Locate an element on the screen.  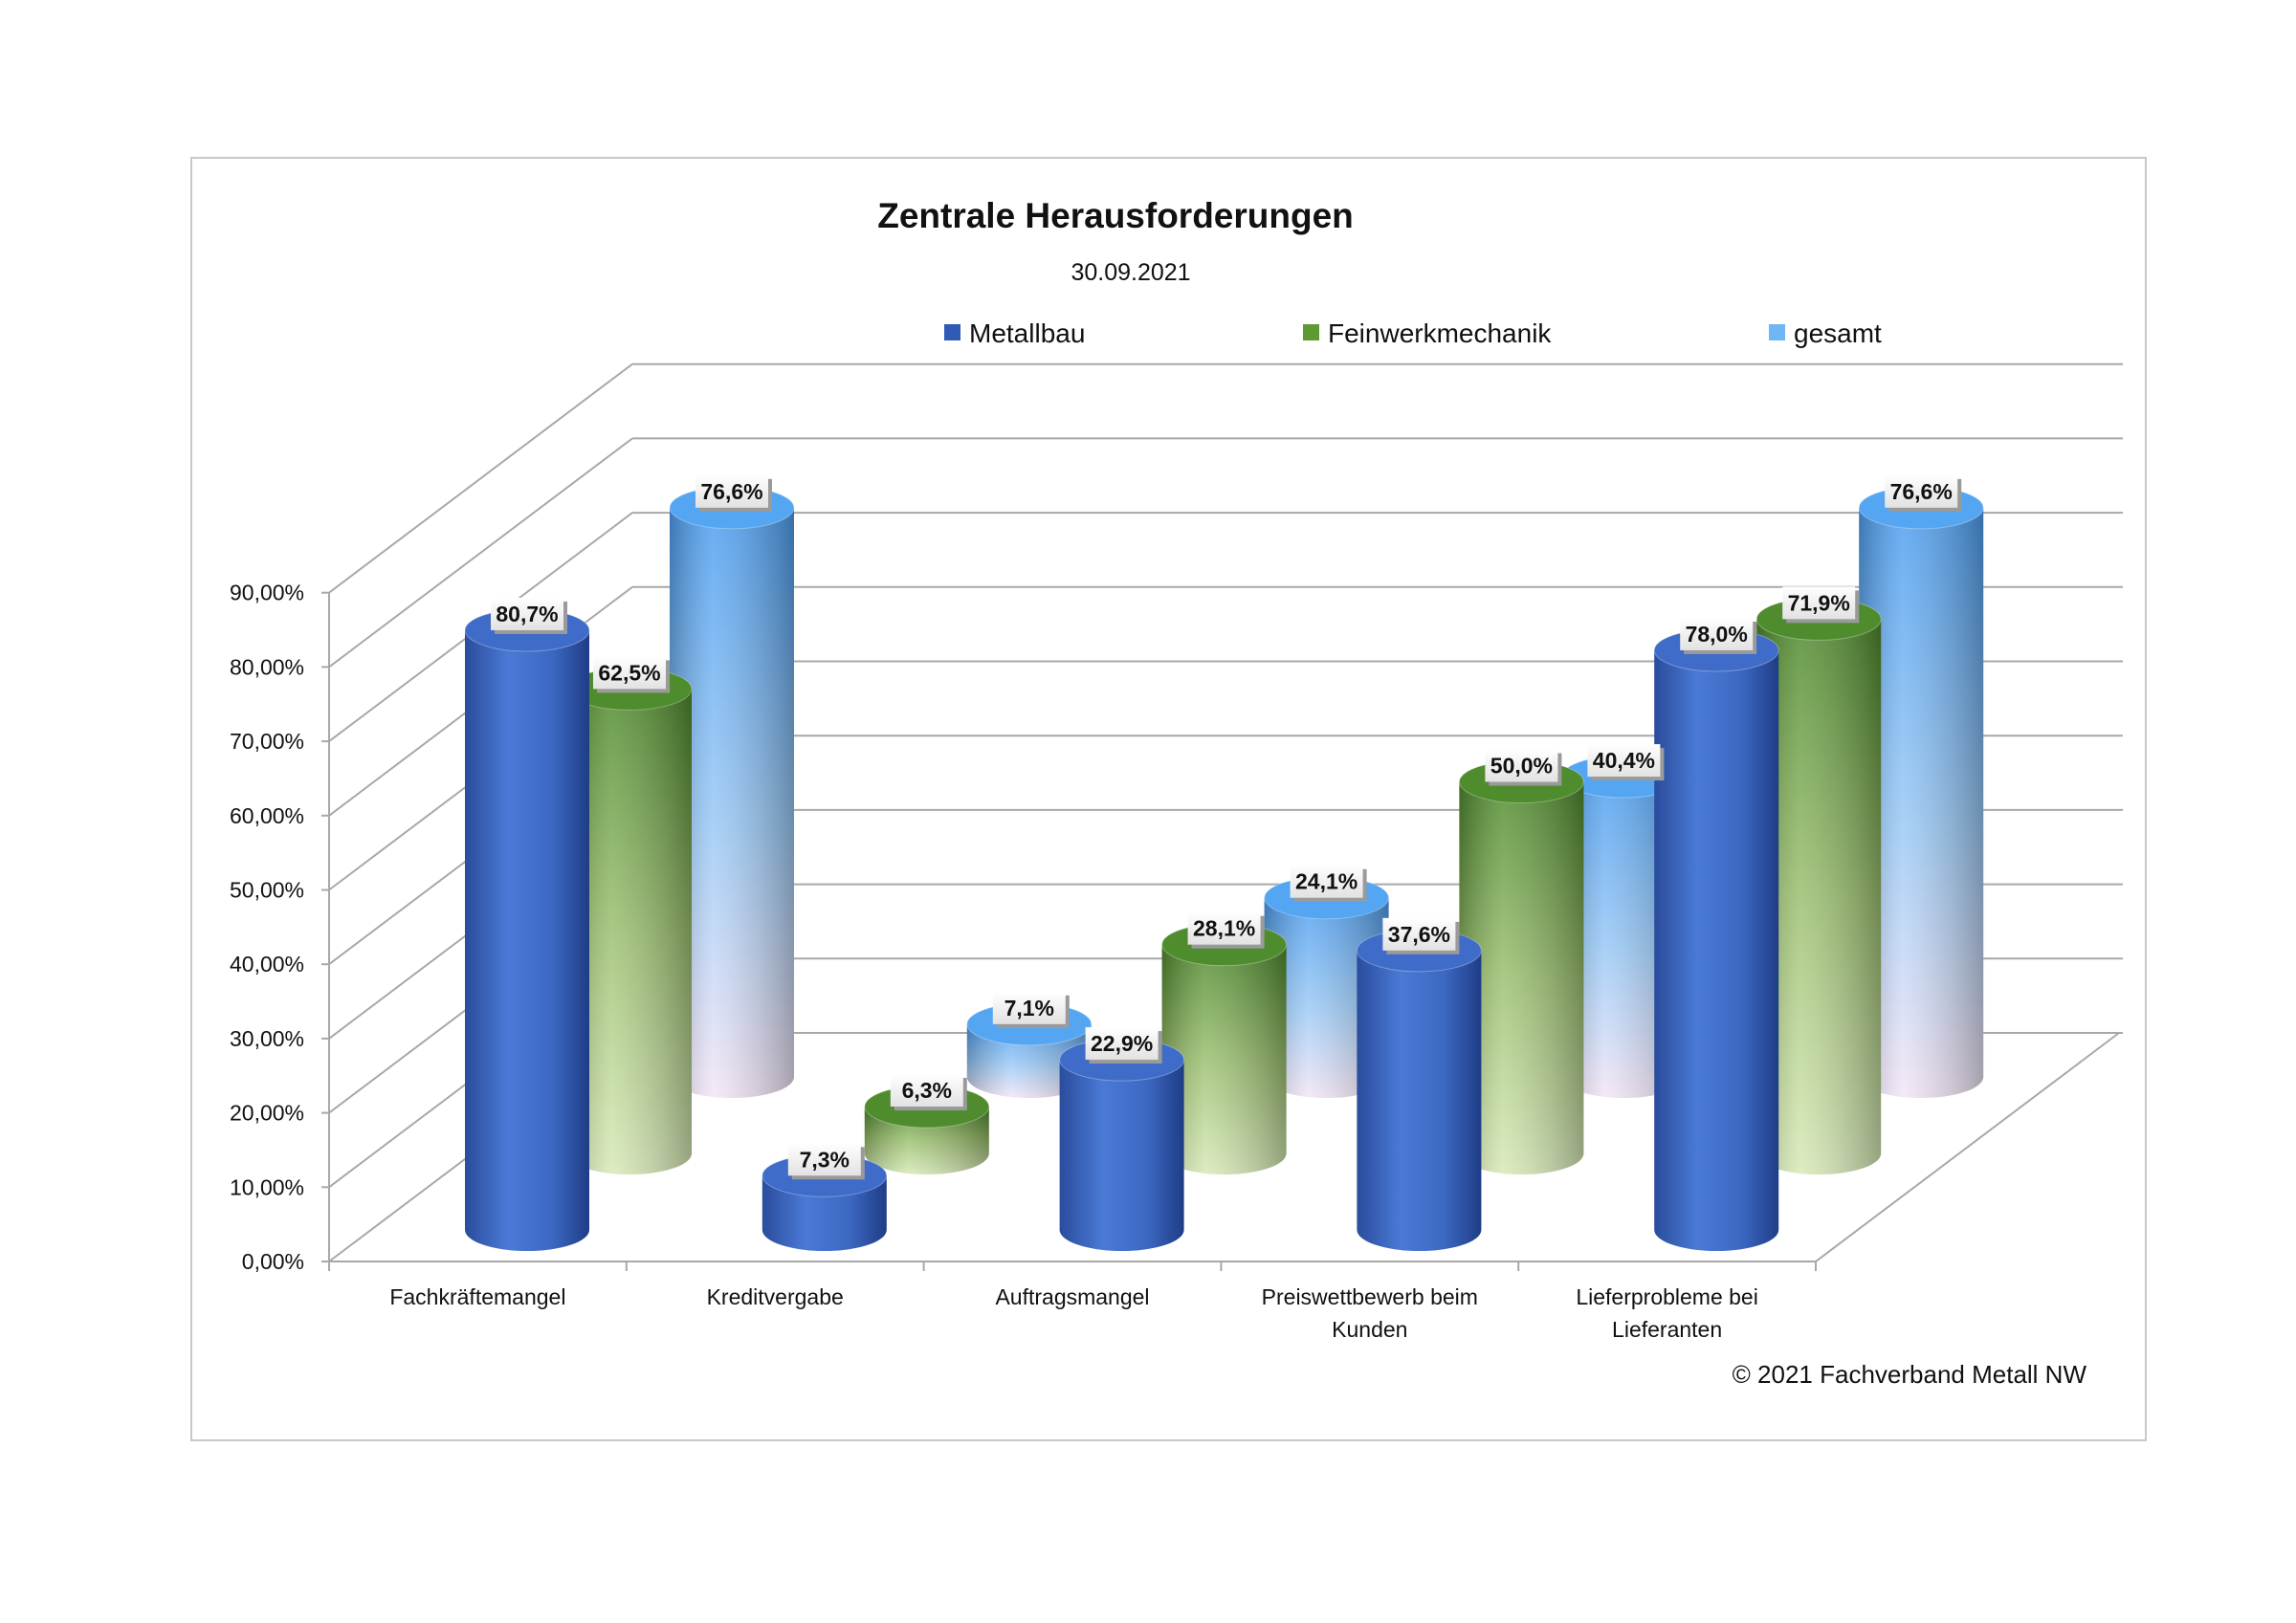
data-label: 28,1% is located at coordinates (1226, 930).